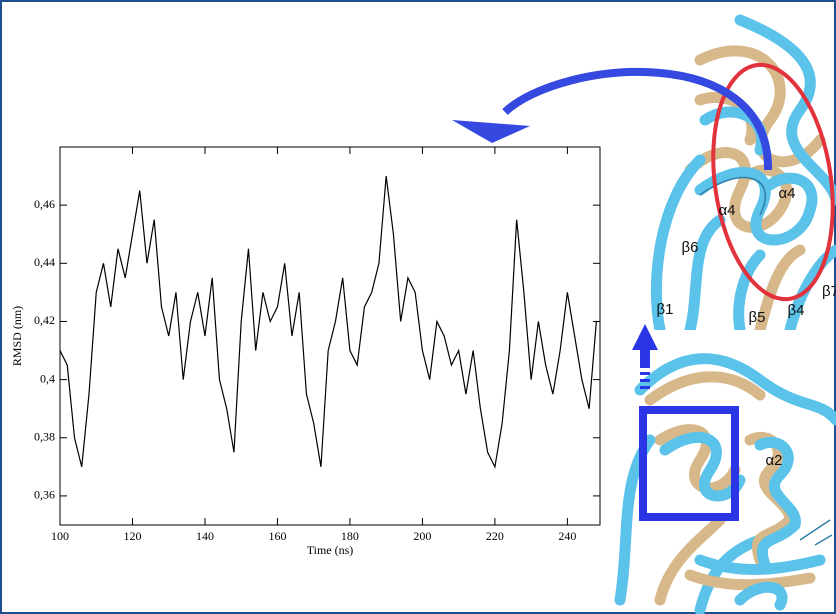 The image size is (836, 614). What do you see at coordinates (47, 378) in the screenshot?
I see `y-tick-label: 0,4` at bounding box center [47, 378].